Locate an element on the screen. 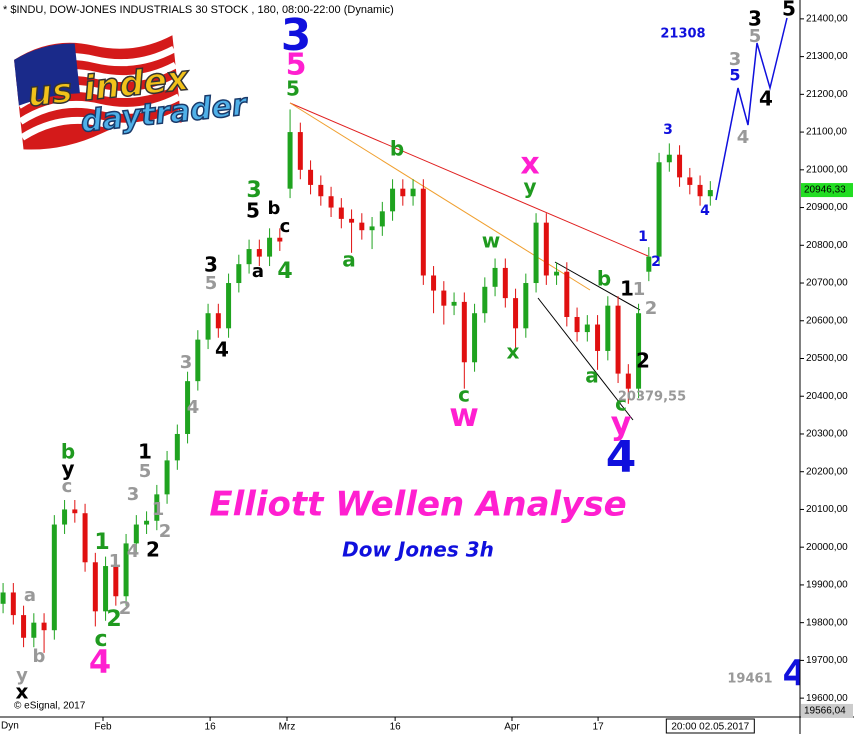 The height and width of the screenshot is (734, 854). y-tick-label: 20000,00 is located at coordinates (827, 547).